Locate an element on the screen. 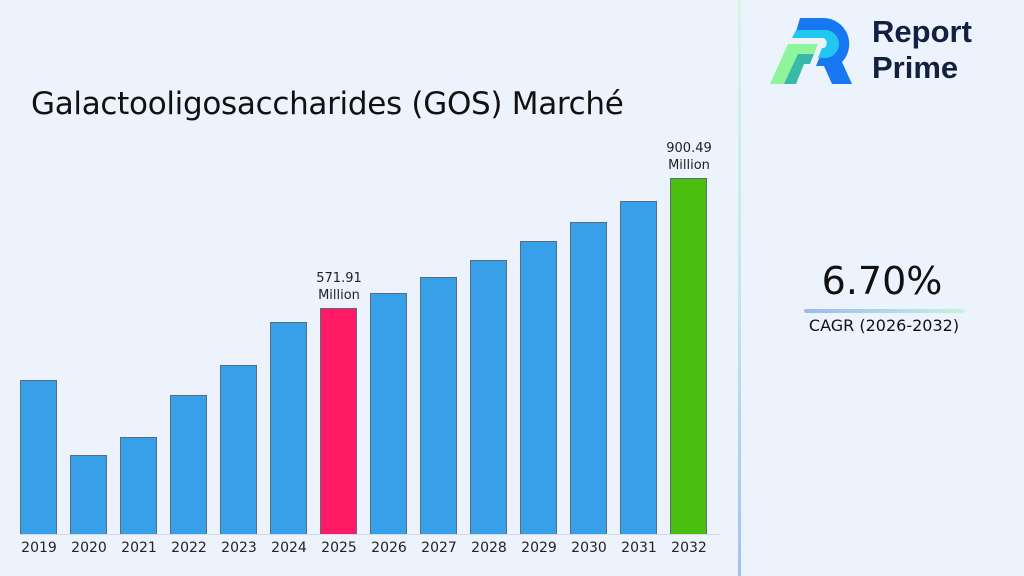  cagr-underline is located at coordinates (884, 311).